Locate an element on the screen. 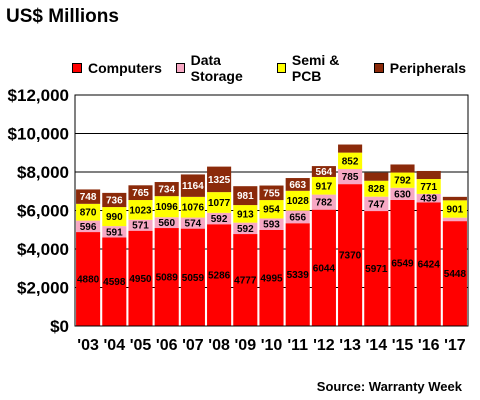  data-label: 5286 is located at coordinates (219, 276).